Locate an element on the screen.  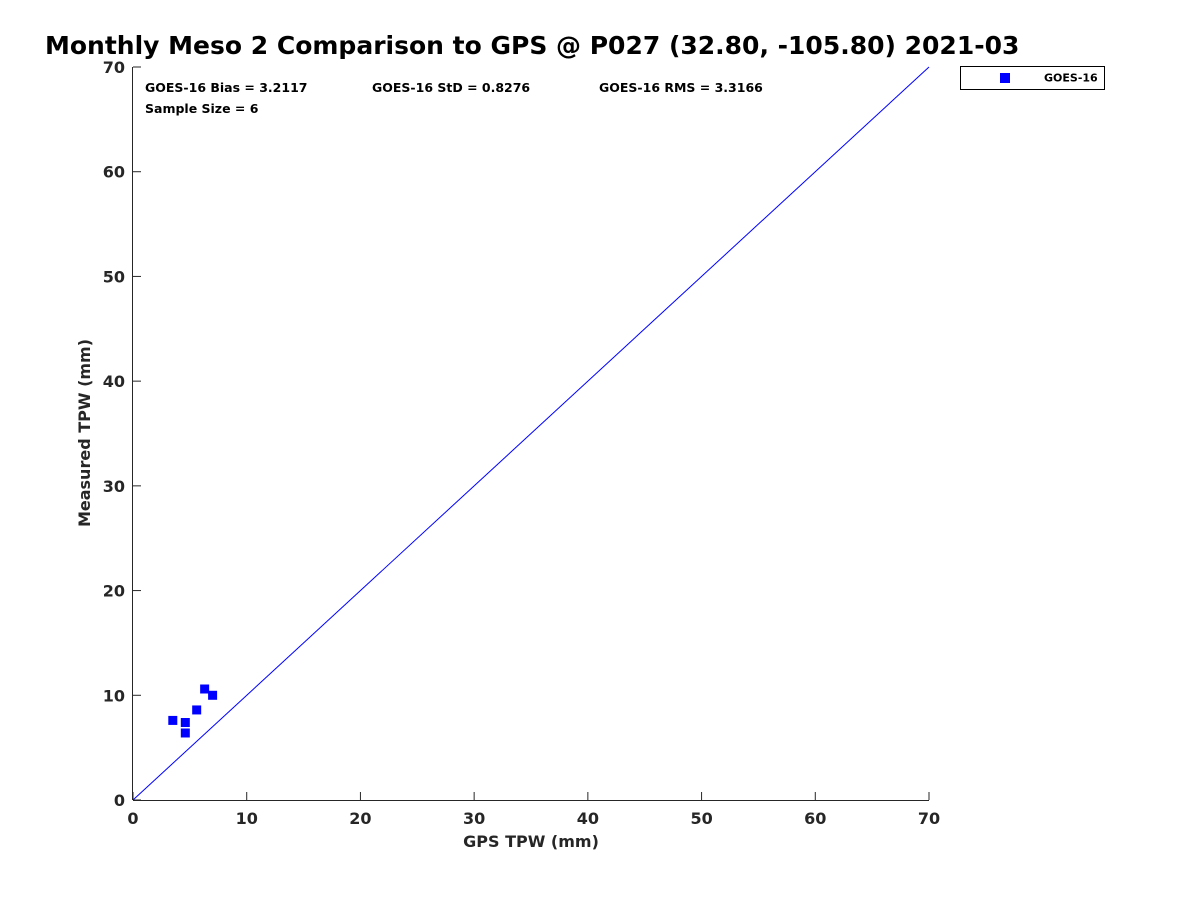
y-tick-label: 10 is located at coordinates (114, 695).